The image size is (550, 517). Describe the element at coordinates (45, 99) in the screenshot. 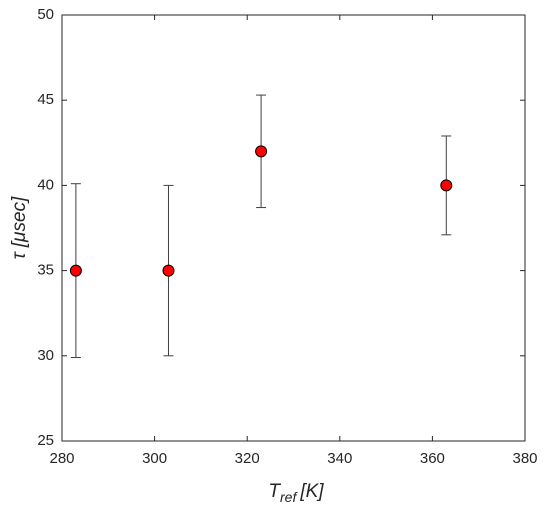

I see `y-tick-label: 45` at that location.